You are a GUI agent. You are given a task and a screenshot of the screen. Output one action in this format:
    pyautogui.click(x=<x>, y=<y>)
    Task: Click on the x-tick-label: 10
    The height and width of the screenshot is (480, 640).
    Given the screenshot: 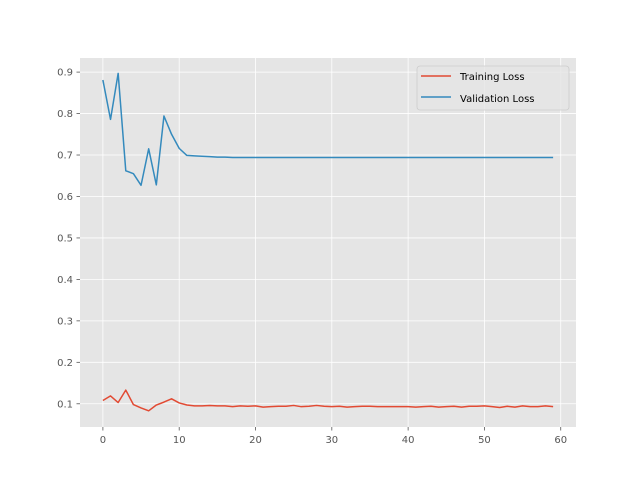 What is the action you would take?
    pyautogui.click(x=179, y=440)
    